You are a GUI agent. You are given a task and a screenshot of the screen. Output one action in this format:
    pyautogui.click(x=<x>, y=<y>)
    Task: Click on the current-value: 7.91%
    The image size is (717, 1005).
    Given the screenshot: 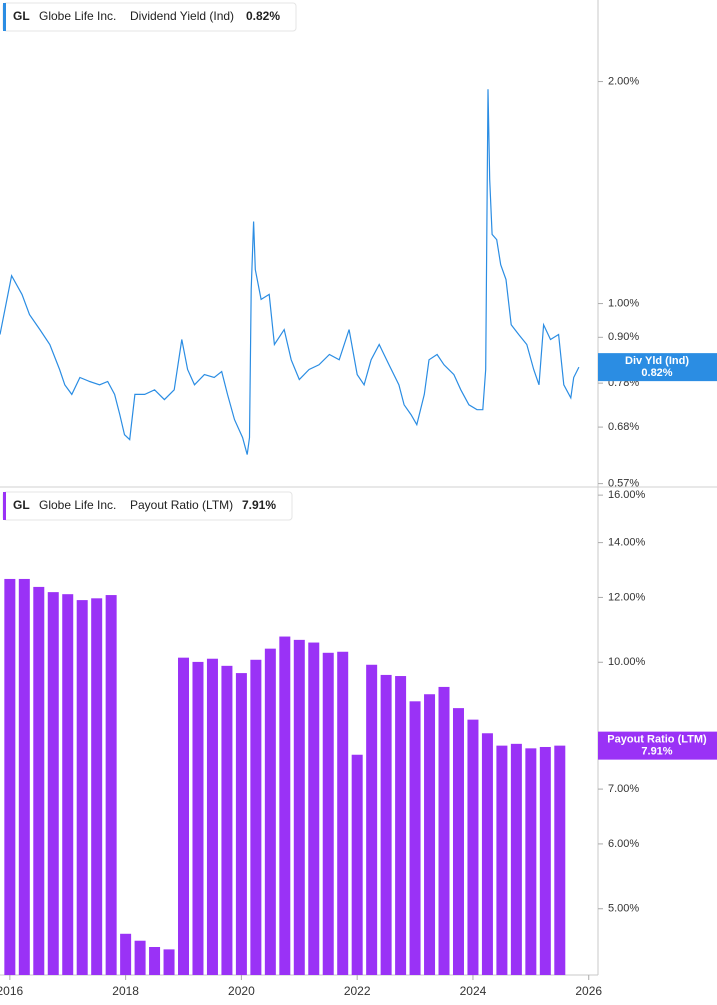 What is the action you would take?
    pyautogui.click(x=259, y=505)
    